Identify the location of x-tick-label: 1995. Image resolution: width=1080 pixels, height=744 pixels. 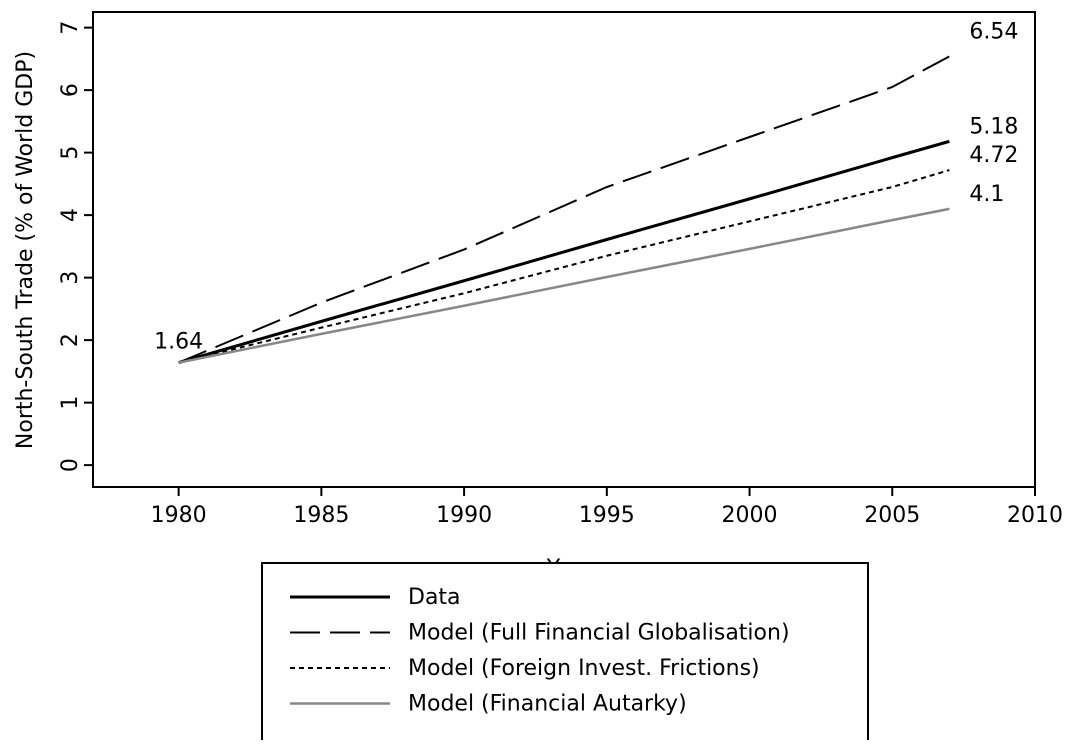
(607, 515).